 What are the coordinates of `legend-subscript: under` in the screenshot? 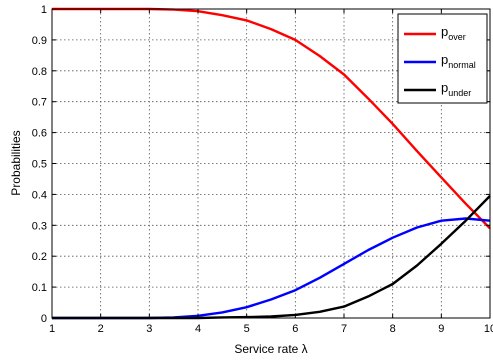 It's located at (459, 93).